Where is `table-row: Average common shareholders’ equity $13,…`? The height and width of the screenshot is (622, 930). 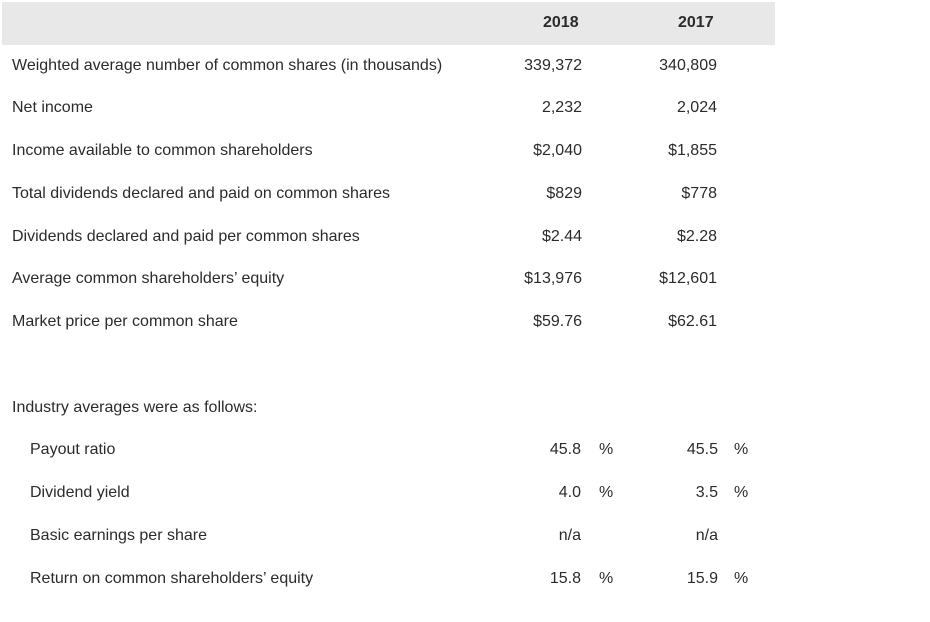
table-row: Average common shareholders’ equity $13,… is located at coordinates (465, 282).